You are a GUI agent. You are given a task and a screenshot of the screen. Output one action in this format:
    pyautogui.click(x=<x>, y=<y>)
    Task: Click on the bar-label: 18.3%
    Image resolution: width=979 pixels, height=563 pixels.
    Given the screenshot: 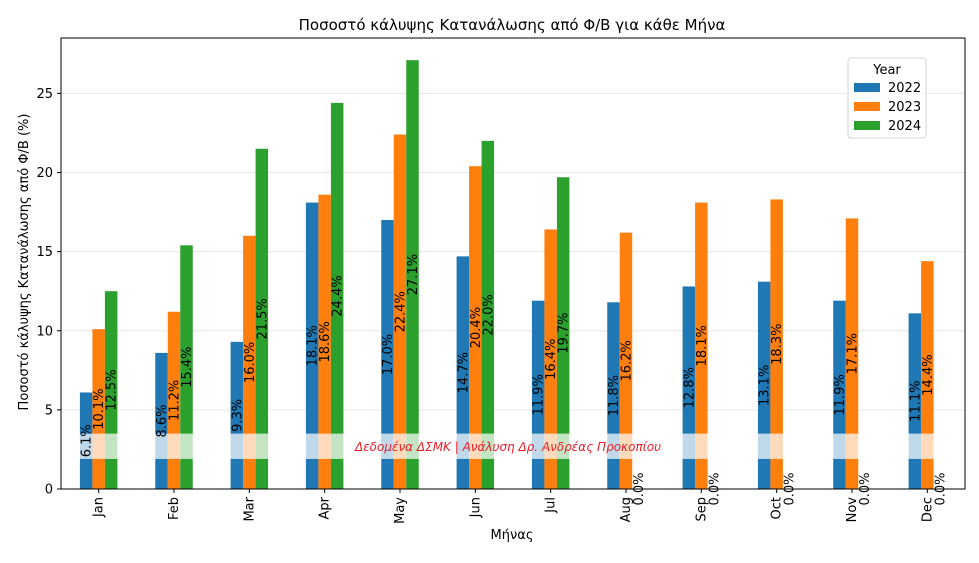 What is the action you would take?
    pyautogui.click(x=777, y=344)
    